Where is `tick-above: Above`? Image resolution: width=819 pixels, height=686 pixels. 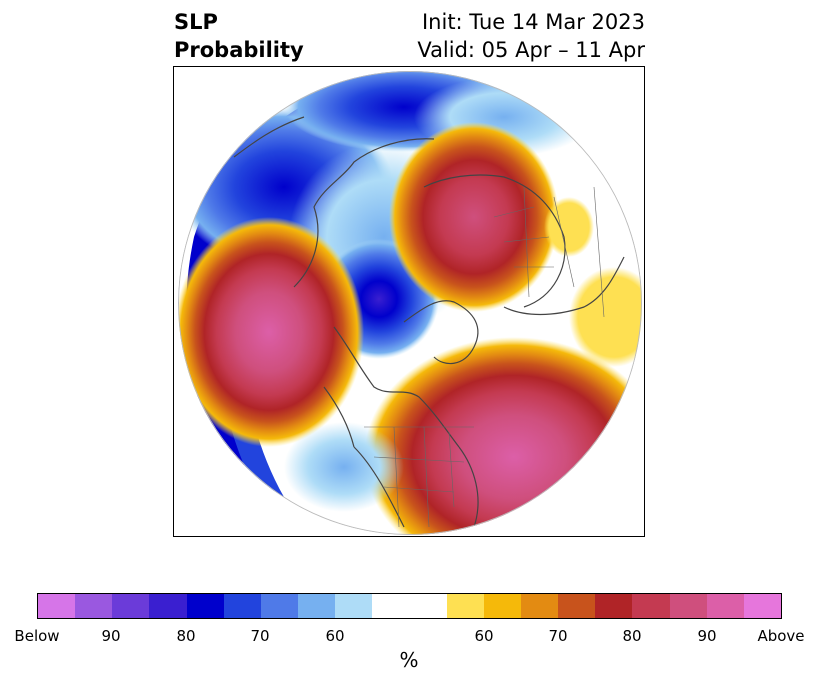
tick-above: Above is located at coordinates (781, 636).